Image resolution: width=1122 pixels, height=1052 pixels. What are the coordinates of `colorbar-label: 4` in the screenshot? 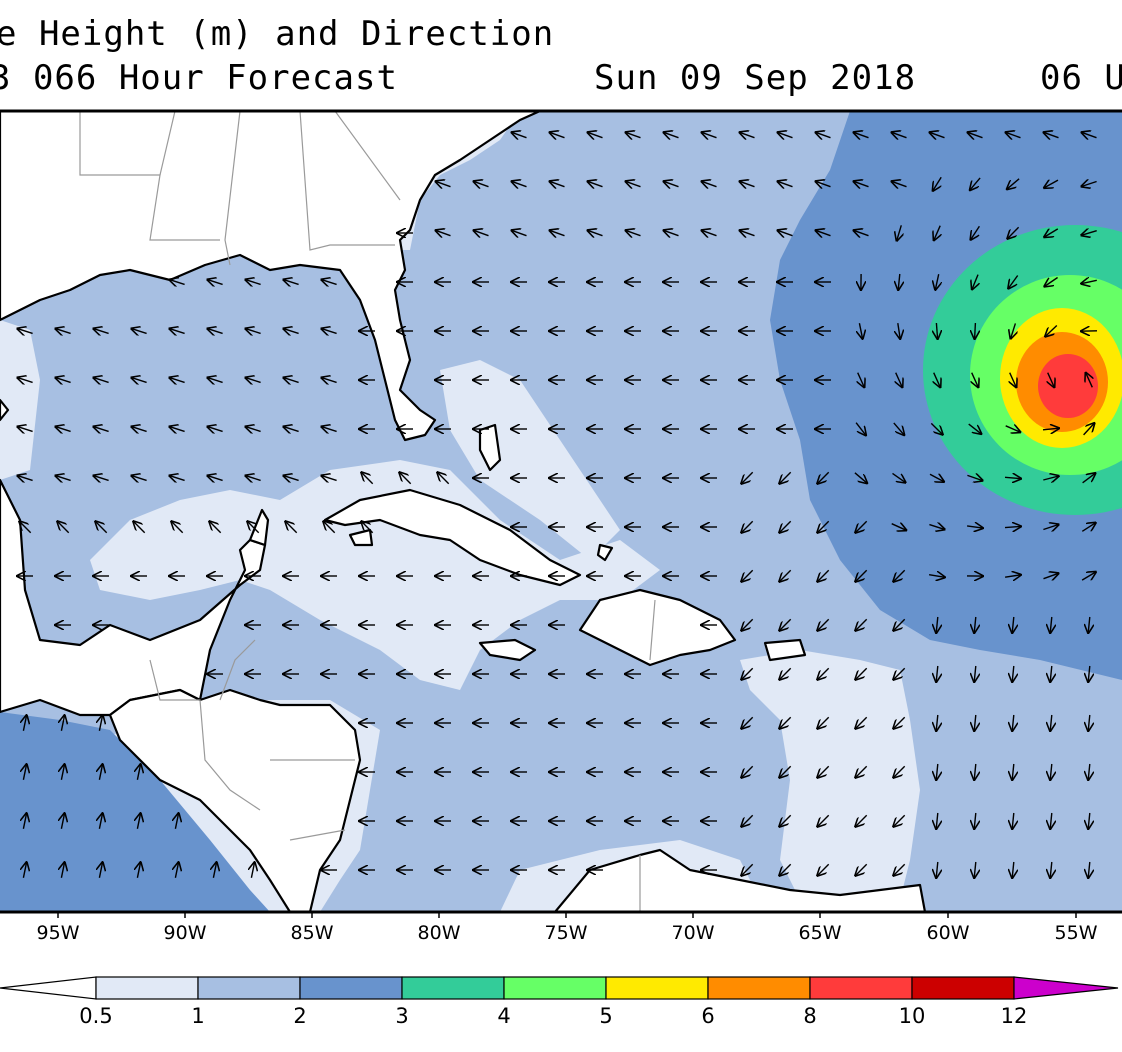 It's located at (504, 1016).